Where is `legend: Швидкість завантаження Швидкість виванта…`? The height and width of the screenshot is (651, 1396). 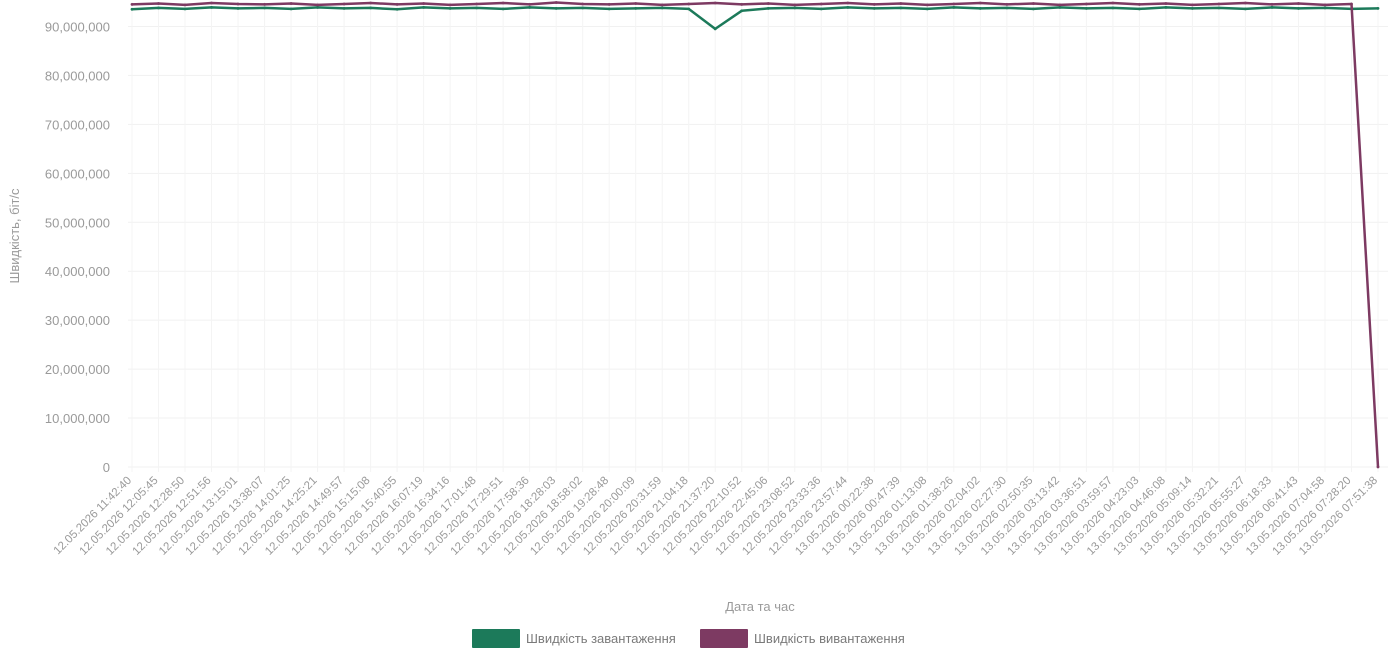 legend: Швидкість завантаження Швидкість виванта… is located at coordinates (688, 638).